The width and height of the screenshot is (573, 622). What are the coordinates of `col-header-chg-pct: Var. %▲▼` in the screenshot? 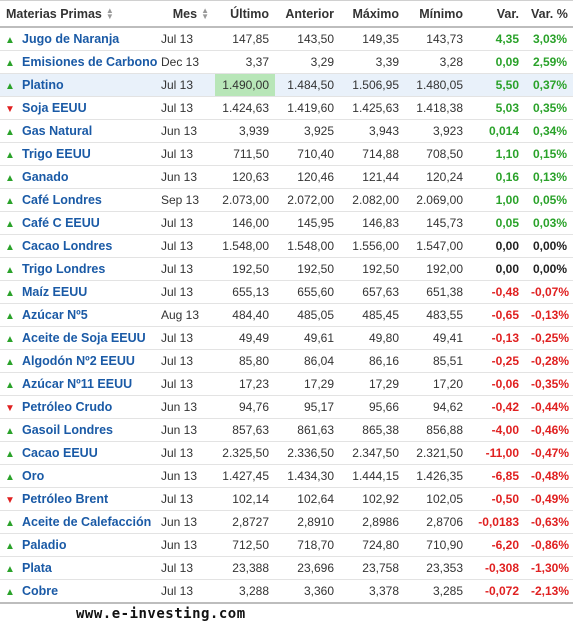 It's located at (549, 14).